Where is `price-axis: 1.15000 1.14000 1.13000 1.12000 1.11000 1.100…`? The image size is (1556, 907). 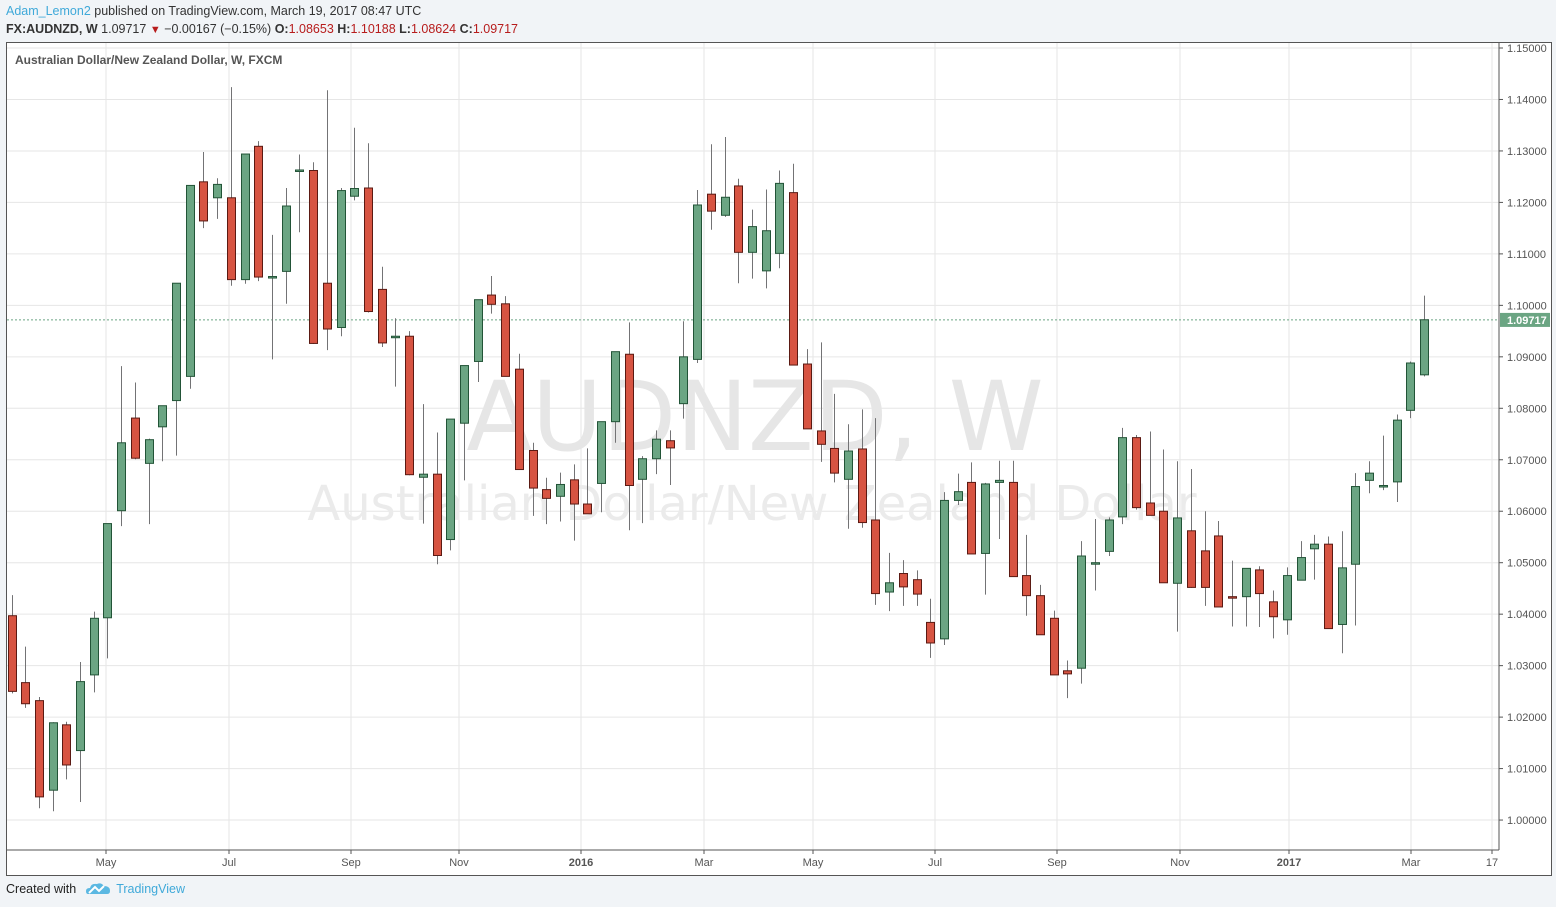 price-axis: 1.15000 1.14000 1.13000 1.12000 1.11000 1.100… is located at coordinates (1523, 435).